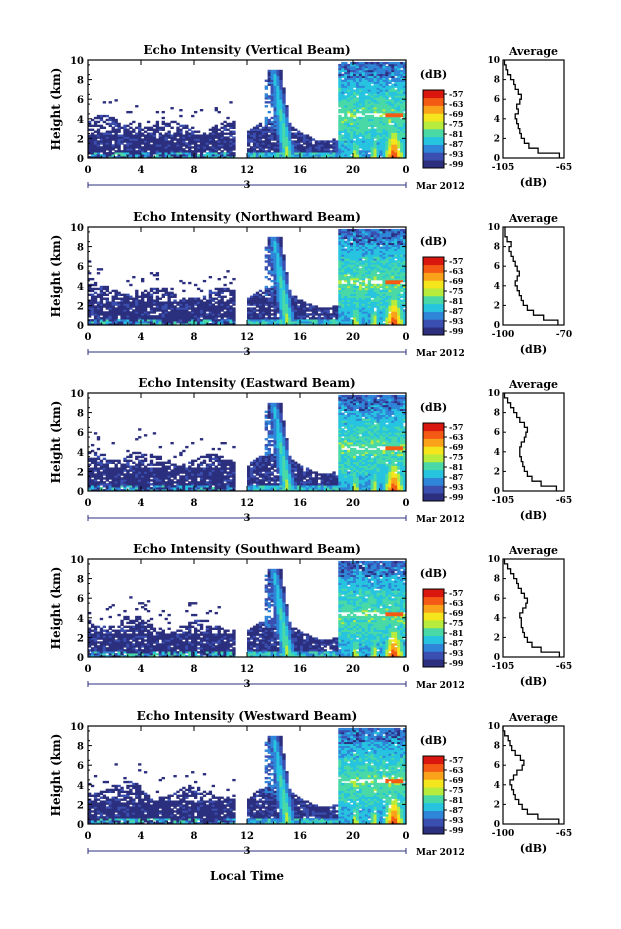 Image resolution: width=621 pixels, height=929 pixels. What do you see at coordinates (246, 50) in the screenshot?
I see `panel-title: Echo Intensity (Vertical Beam)` at bounding box center [246, 50].